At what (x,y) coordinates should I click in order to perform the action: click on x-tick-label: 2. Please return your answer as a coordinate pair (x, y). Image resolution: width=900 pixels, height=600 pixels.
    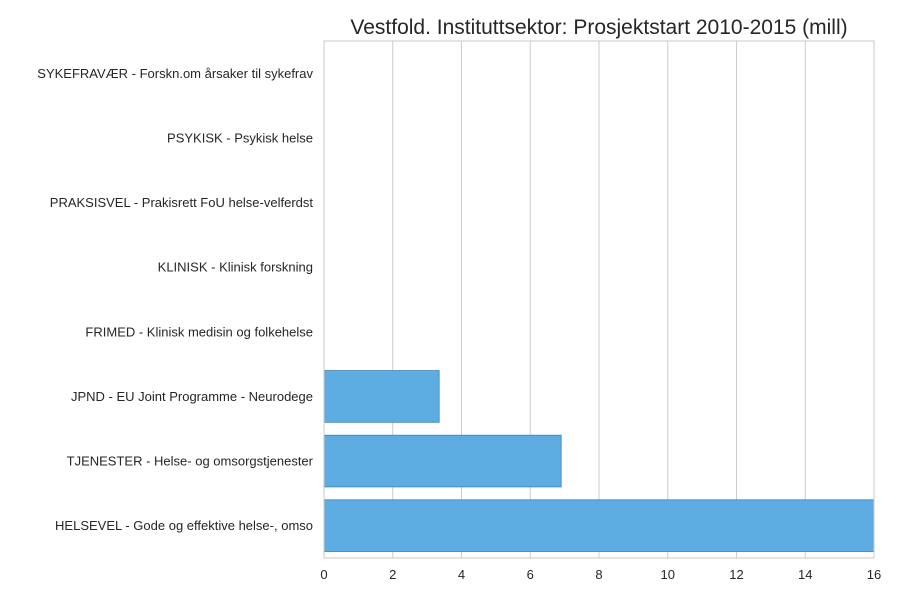
    Looking at the image, I should click on (392, 574).